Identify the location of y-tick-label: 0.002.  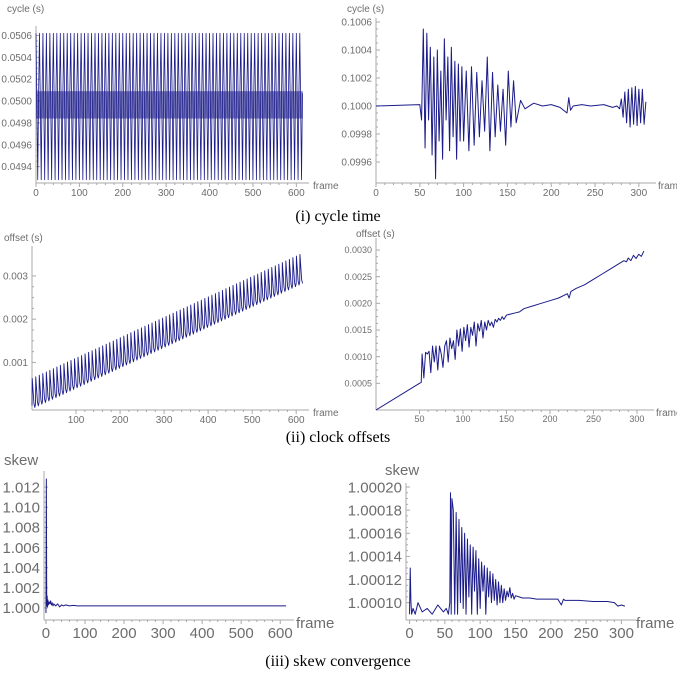
(15, 320).